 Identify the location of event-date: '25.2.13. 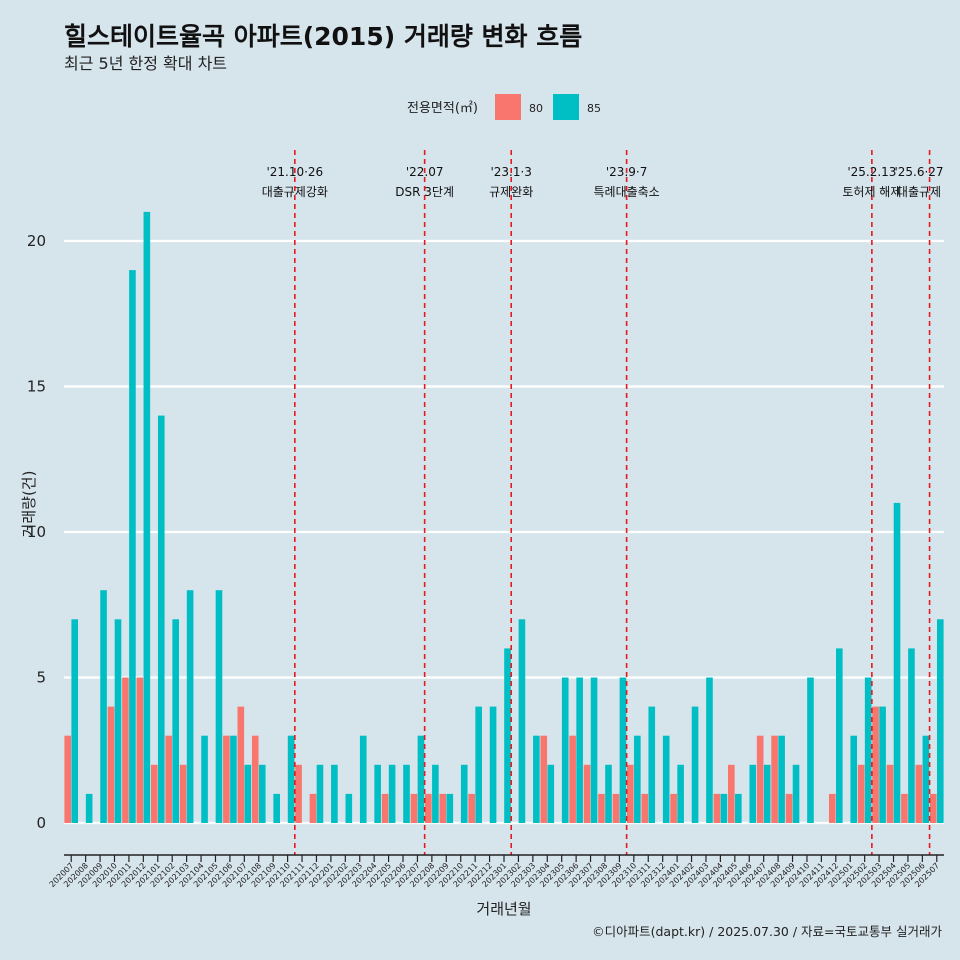
(871, 172).